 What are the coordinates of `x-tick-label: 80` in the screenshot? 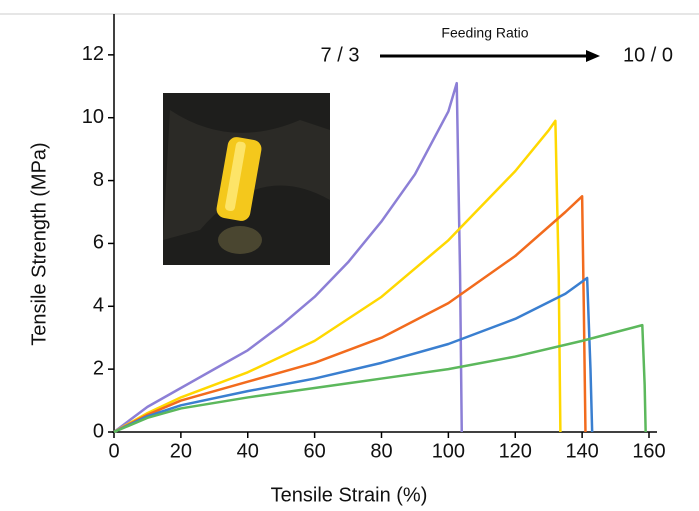 It's located at (381, 451).